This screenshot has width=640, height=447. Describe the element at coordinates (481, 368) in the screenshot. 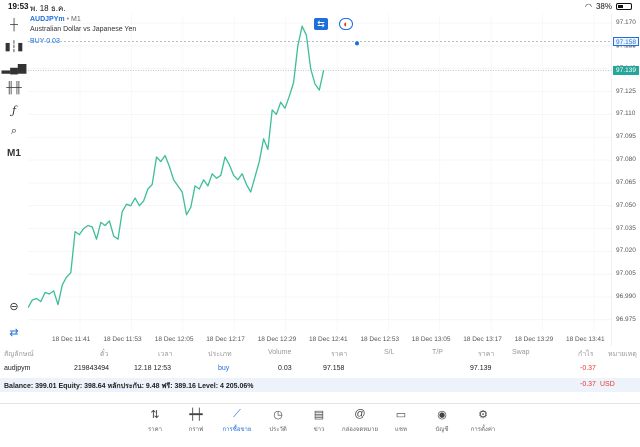

I see `cell-price: 97.139` at that location.